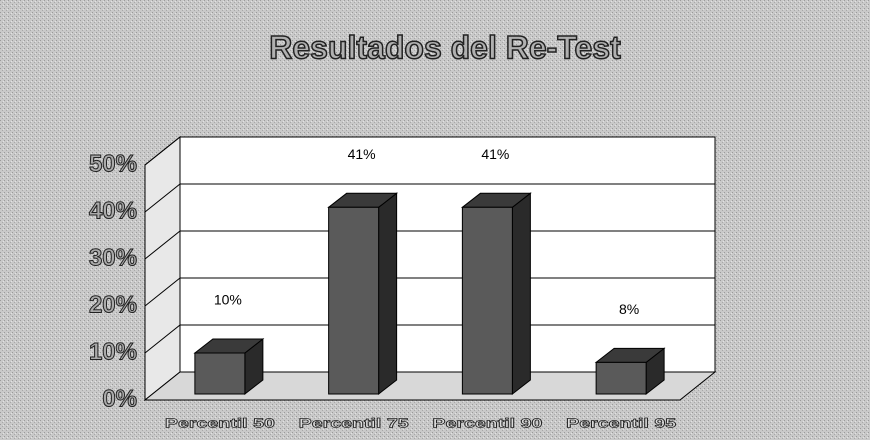 This screenshot has height=440, width=870. What do you see at coordinates (445, 47) in the screenshot?
I see `chart-title: Resultados del Re-Test` at bounding box center [445, 47].